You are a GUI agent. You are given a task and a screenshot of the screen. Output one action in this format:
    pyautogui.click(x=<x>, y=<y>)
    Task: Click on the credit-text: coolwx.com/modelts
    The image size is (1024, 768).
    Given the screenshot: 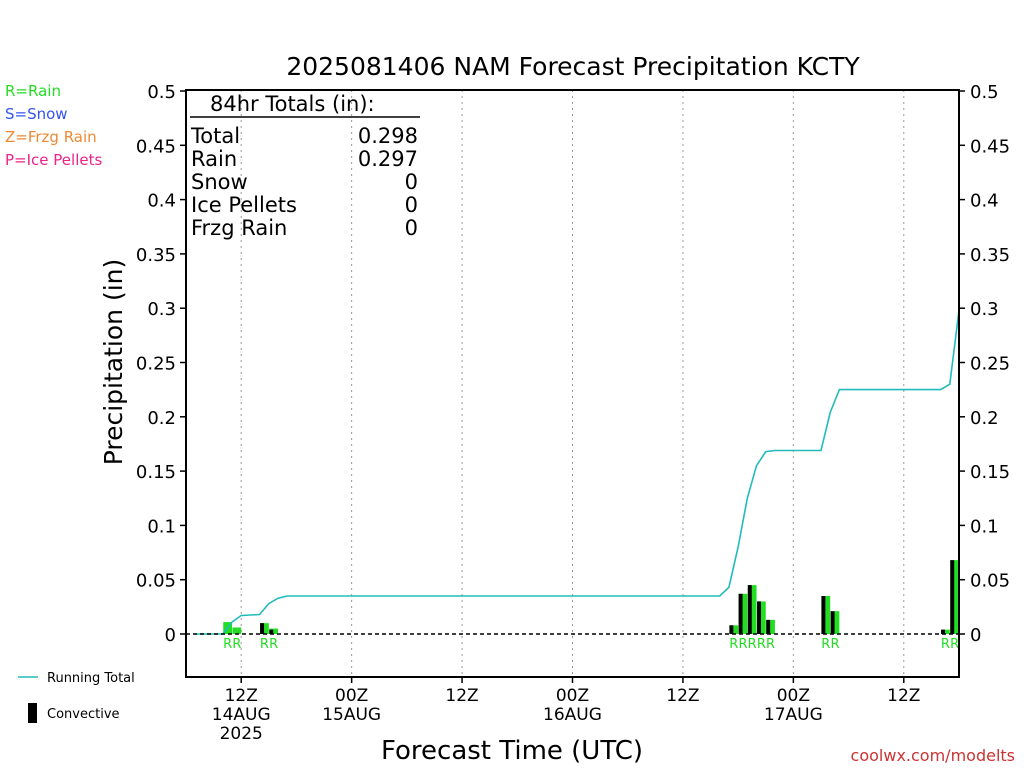 What is the action you would take?
    pyautogui.click(x=933, y=755)
    